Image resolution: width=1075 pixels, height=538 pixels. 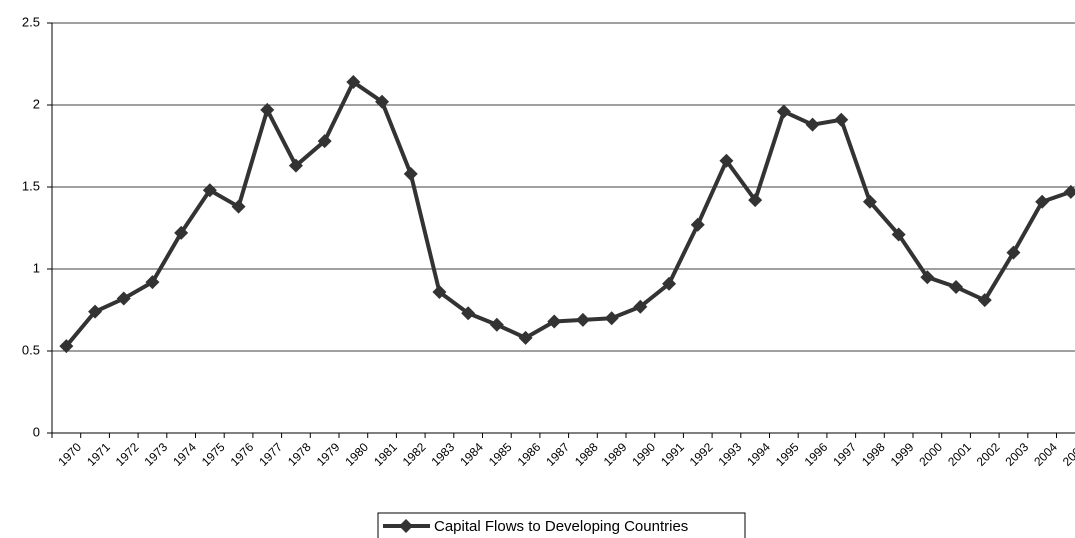 I want to click on x-tick-label: 1975, so click(x=213, y=454).